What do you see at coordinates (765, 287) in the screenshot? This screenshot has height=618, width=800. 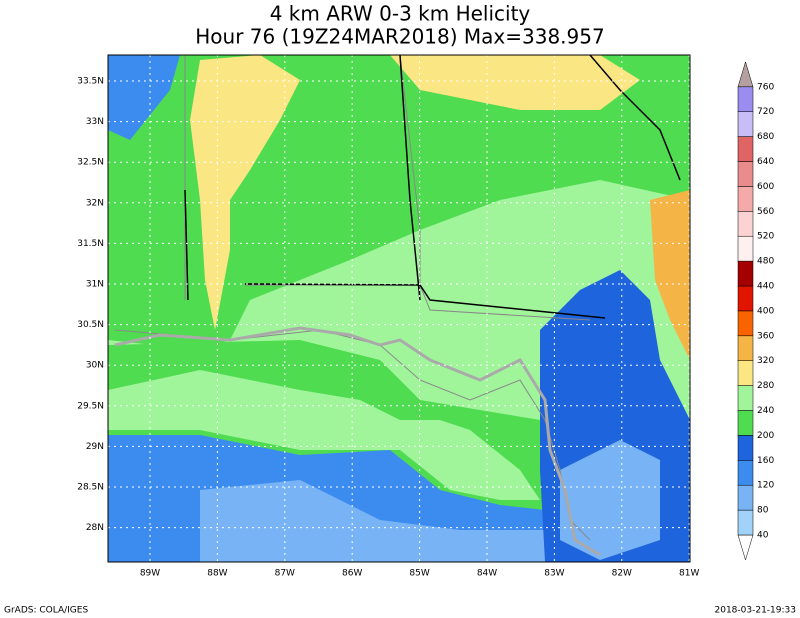 I see `colorbar-label: 440` at bounding box center [765, 287].